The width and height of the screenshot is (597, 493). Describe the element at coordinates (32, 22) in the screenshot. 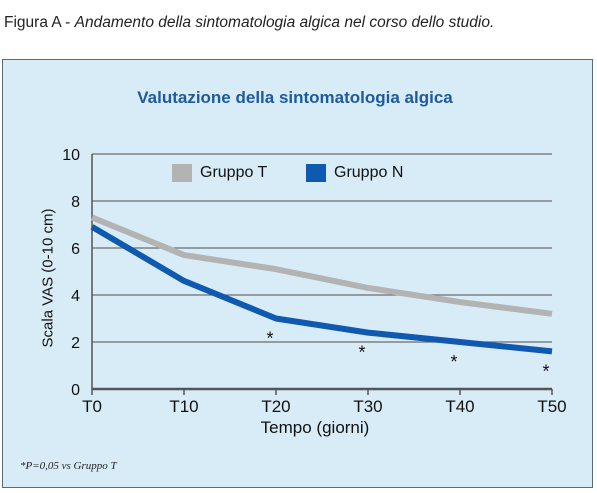

I see `figure-label: Figura A` at that location.